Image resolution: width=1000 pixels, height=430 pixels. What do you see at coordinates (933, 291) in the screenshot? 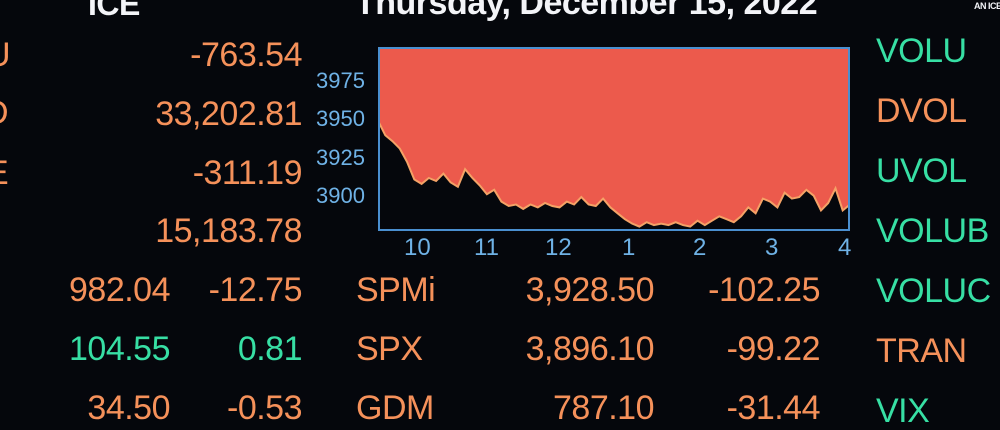
I see `right-label-voluc: VOLUC` at bounding box center [933, 291].